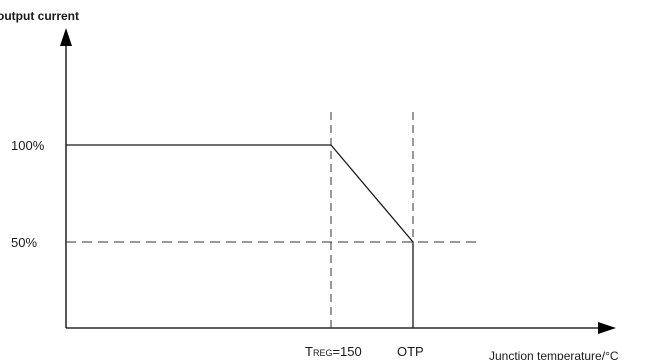 This screenshot has width=661, height=360. I want to click on x-marker-otp-label: OTP, so click(410, 351).